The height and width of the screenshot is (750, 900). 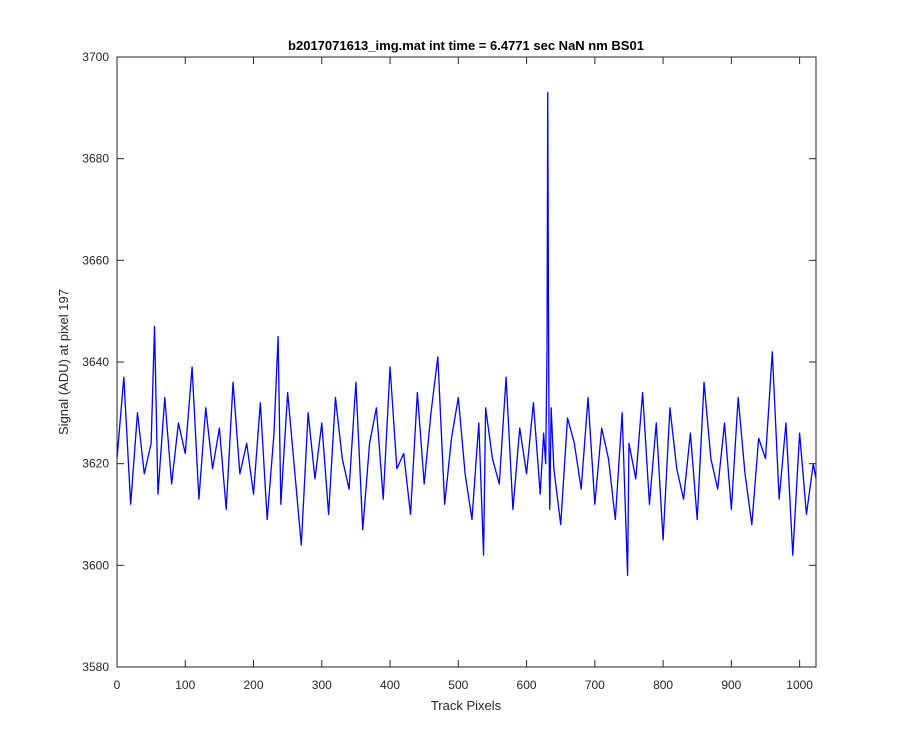 I want to click on x-tick-label: 400, so click(x=390, y=685).